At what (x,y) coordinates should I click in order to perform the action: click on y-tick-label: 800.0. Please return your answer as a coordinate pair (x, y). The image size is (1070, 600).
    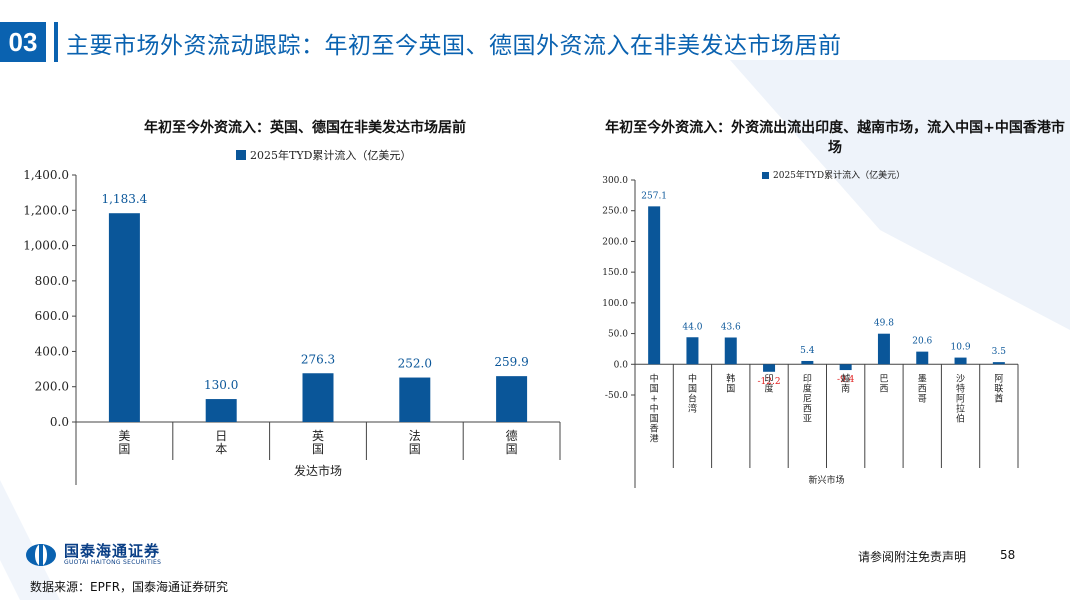
    Looking at the image, I should click on (52, 281).